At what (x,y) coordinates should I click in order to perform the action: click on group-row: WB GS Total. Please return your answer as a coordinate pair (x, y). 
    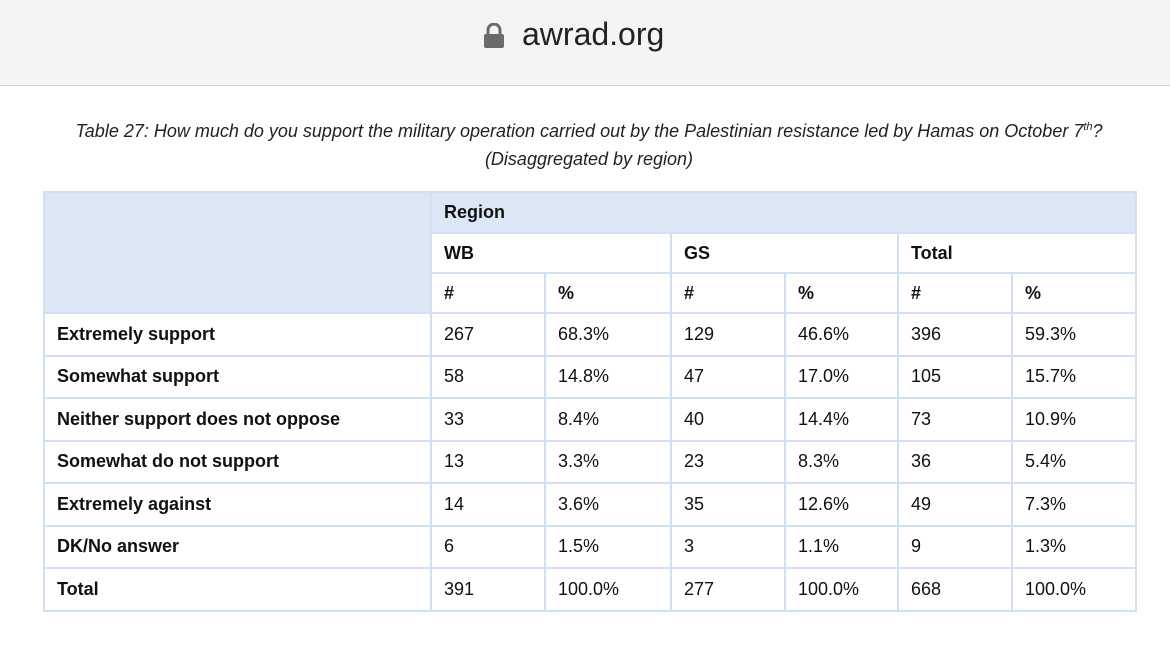
    Looking at the image, I should click on (590, 253).